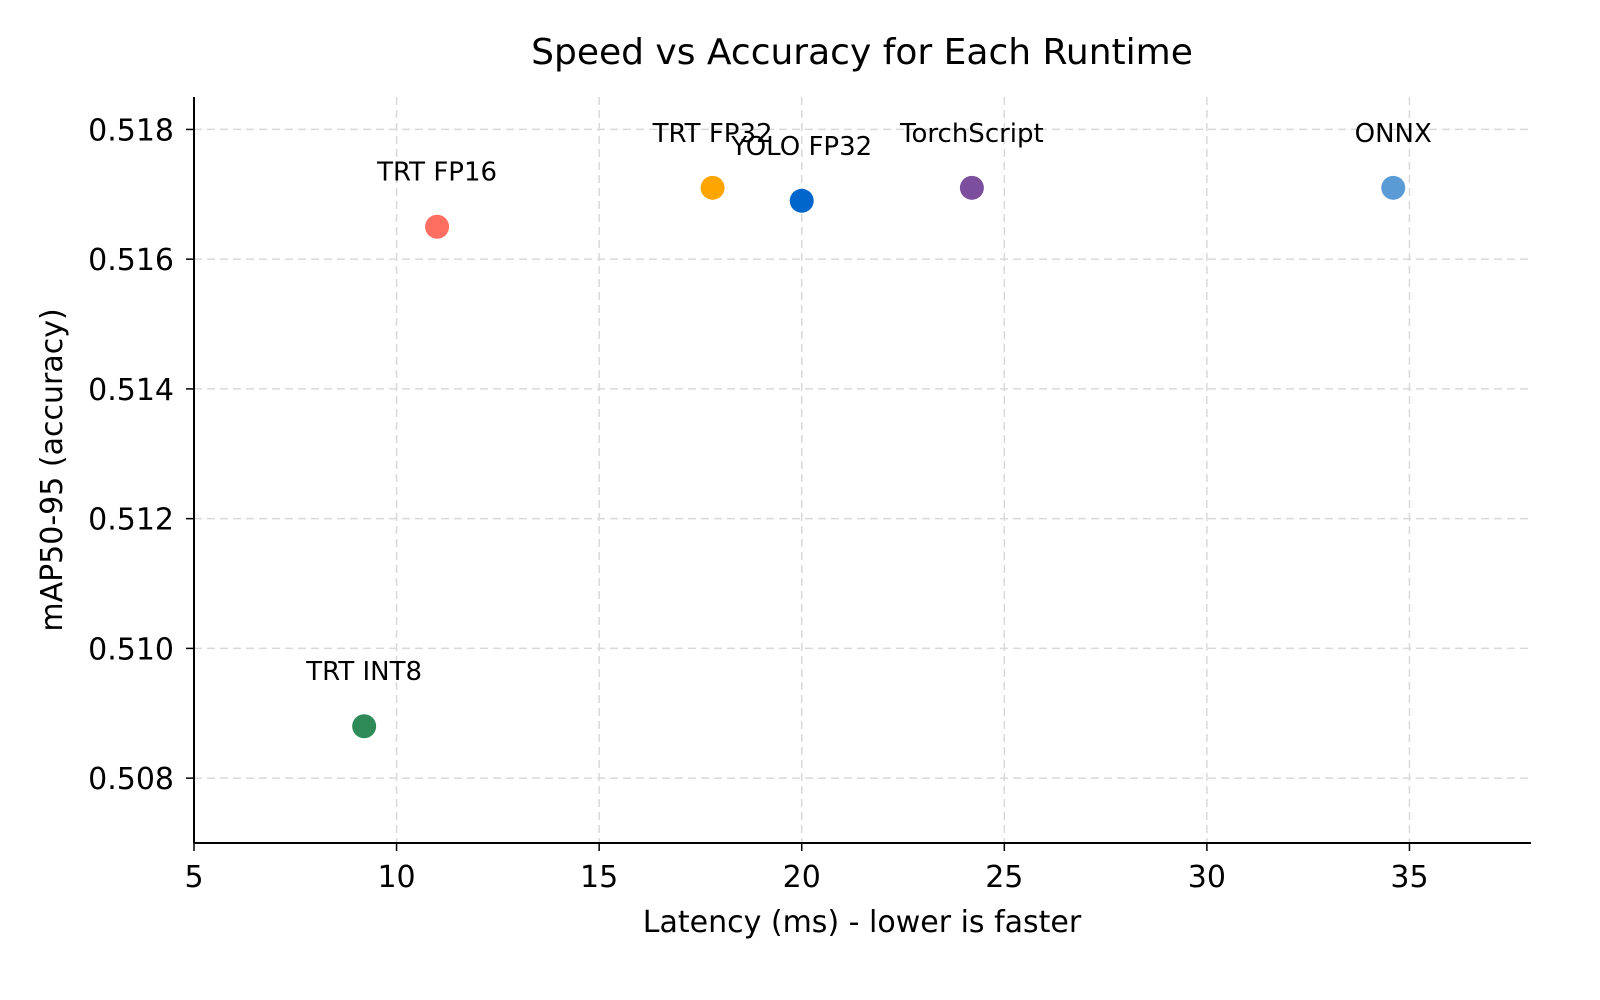 The width and height of the screenshot is (1600, 1000). What do you see at coordinates (141, 455) in the screenshot?
I see `y-axis-ticks: 0.508 0.510 0.512 0.514 0.516 0.518` at bounding box center [141, 455].